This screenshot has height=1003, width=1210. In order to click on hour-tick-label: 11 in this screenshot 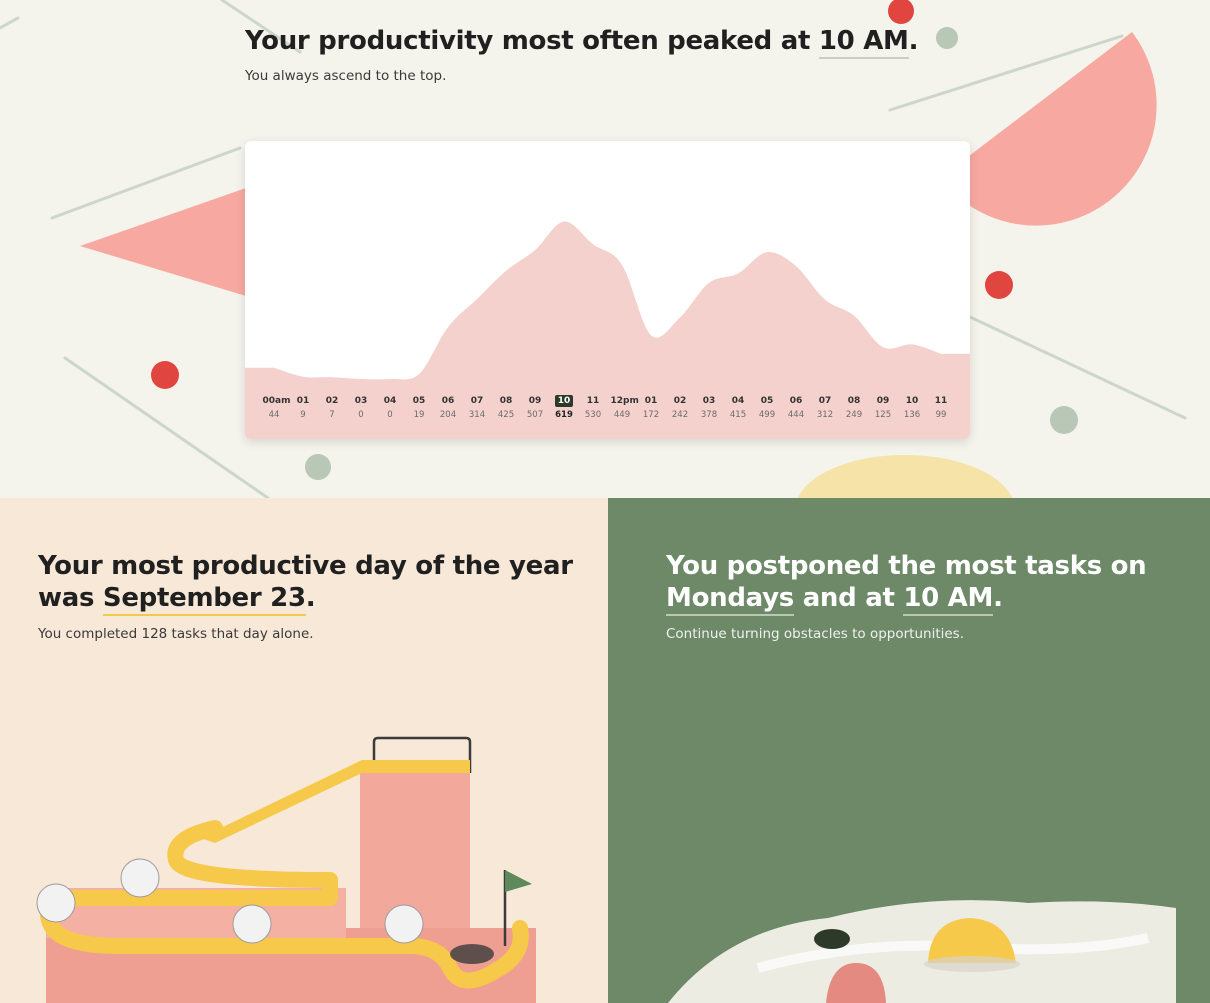, I will do `click(941, 401)`.